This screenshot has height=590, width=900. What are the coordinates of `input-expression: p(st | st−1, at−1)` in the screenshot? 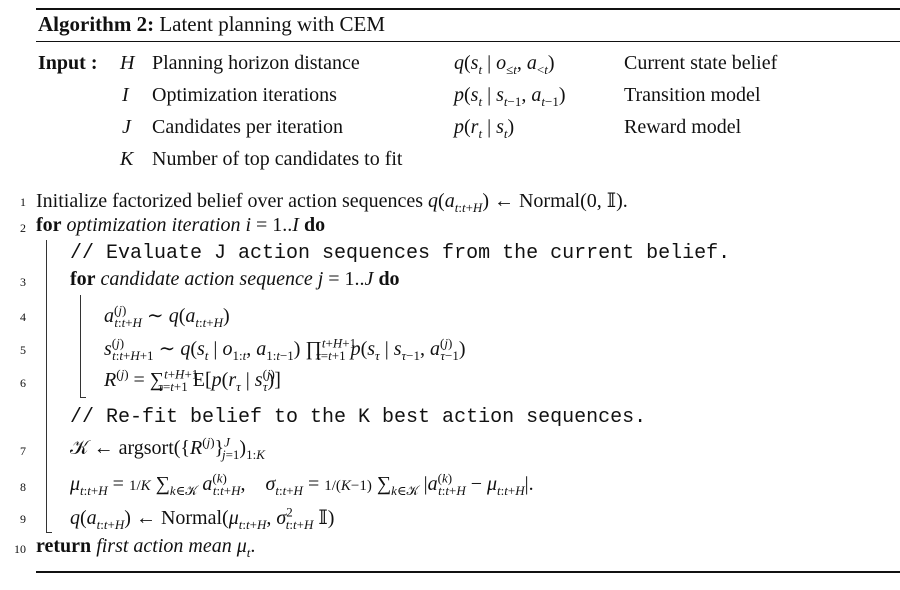 It's located at (510, 96).